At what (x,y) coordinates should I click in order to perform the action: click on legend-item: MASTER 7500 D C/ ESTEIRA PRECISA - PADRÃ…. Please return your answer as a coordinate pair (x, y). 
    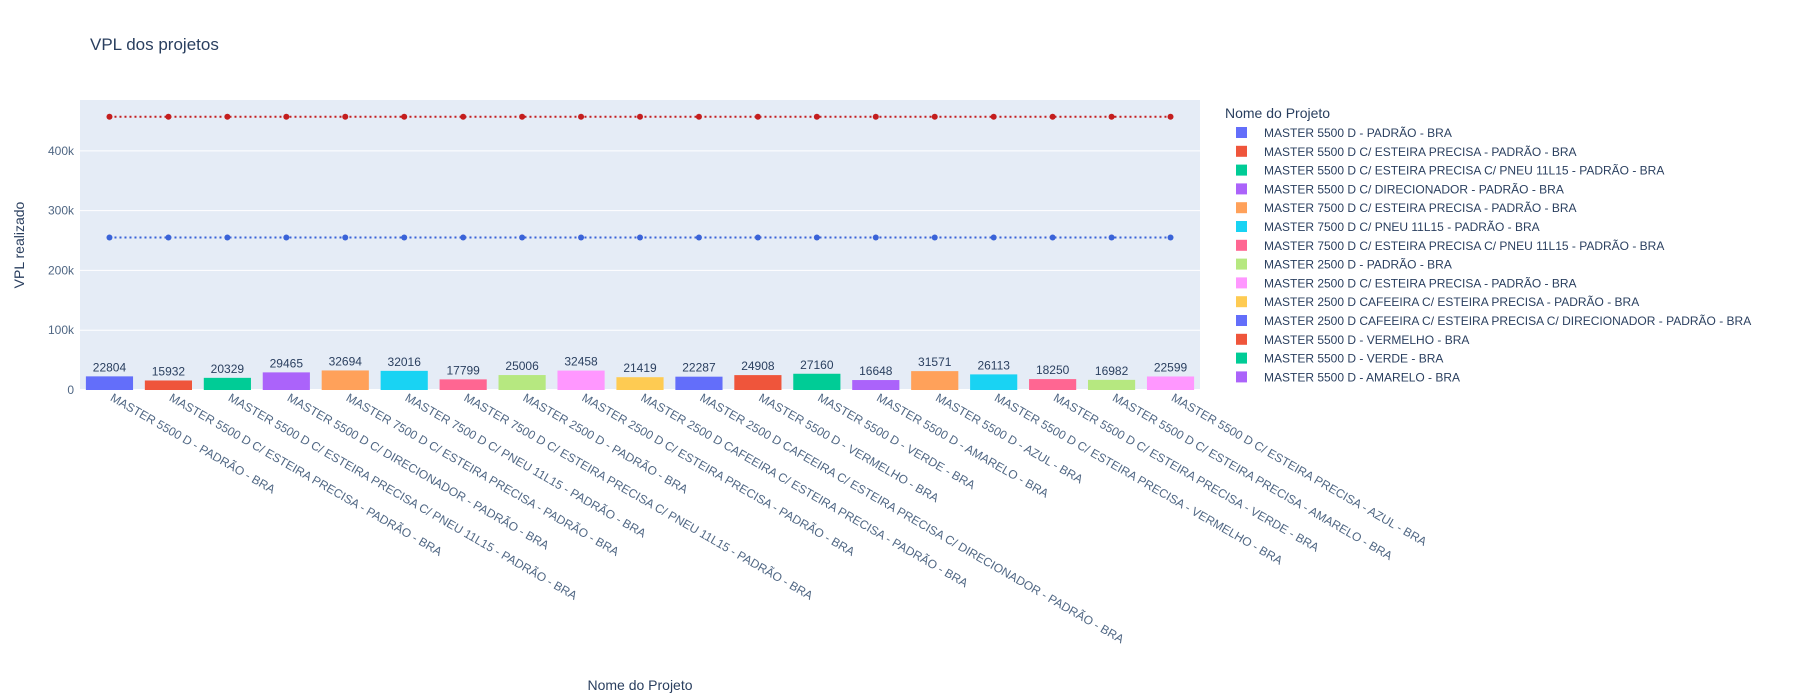
    Looking at the image, I should click on (1406, 208).